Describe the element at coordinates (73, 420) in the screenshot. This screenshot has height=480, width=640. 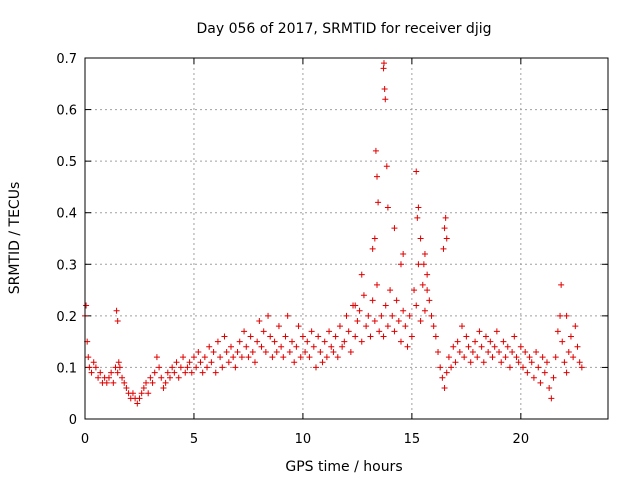
I see `y-tick-label: 0` at that location.